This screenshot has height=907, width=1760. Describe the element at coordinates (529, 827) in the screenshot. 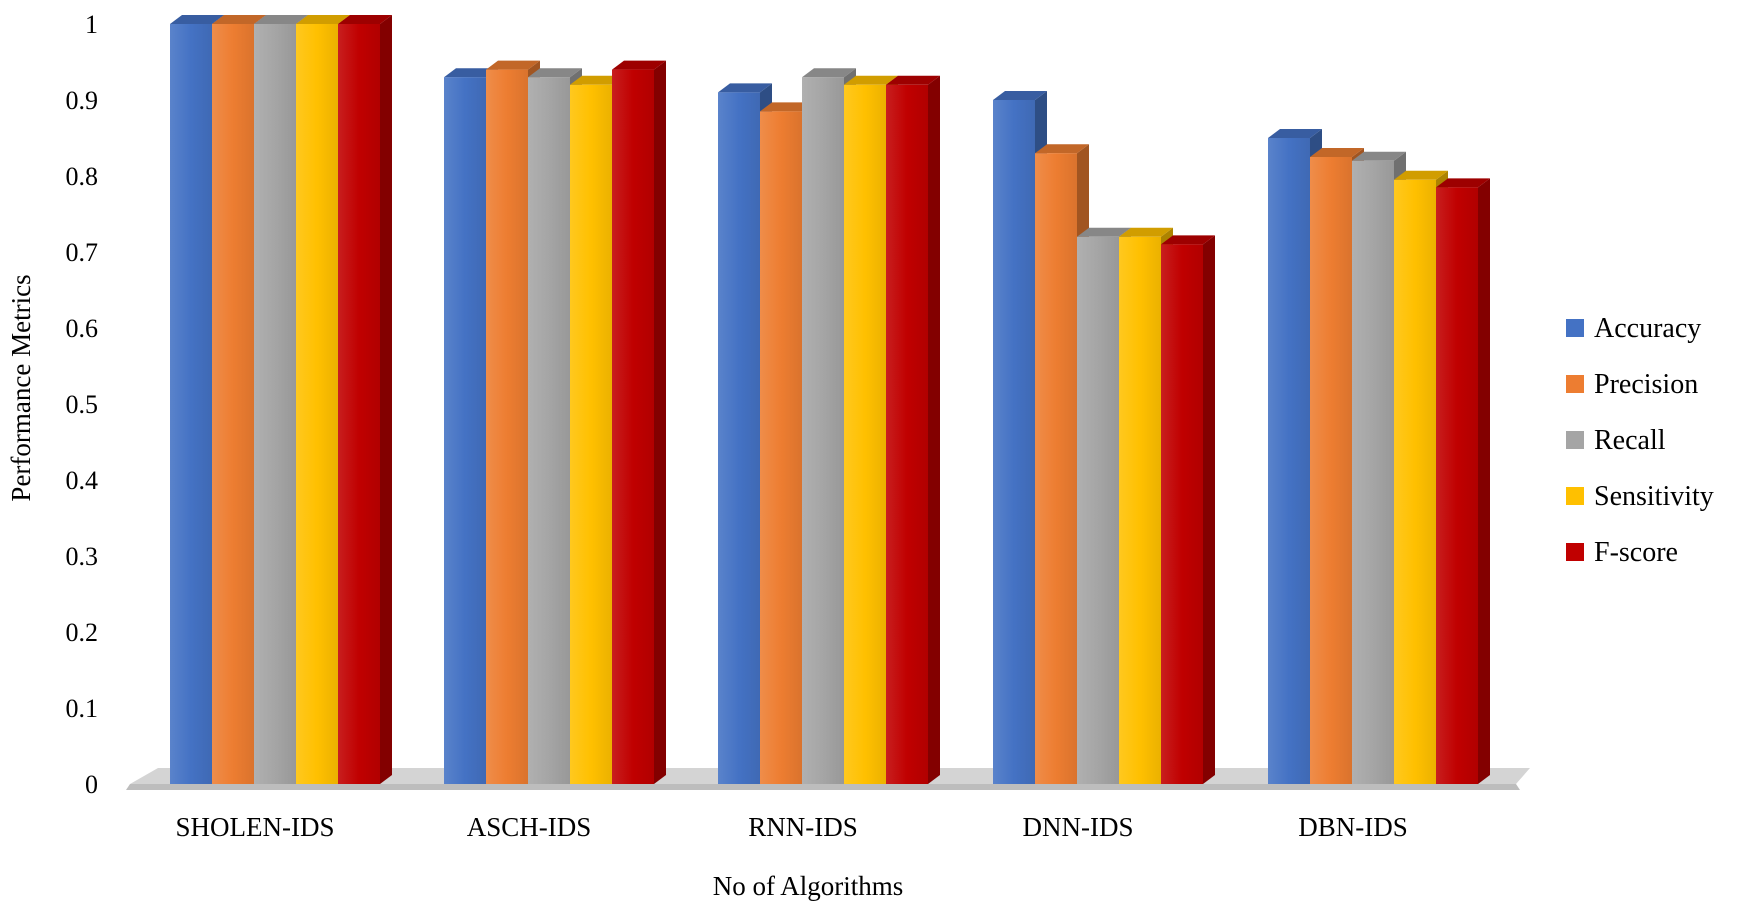

I see `x-category-label: ASCH-IDS` at that location.